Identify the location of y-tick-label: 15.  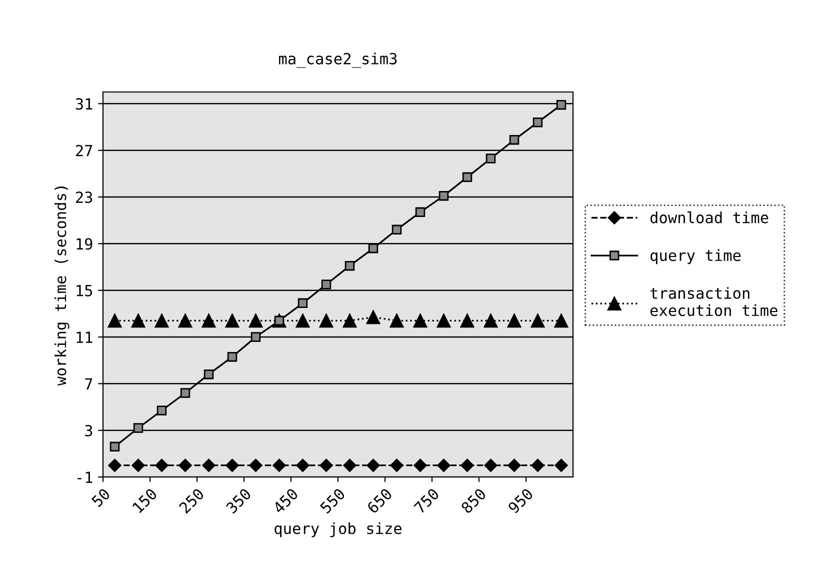
(84, 290).